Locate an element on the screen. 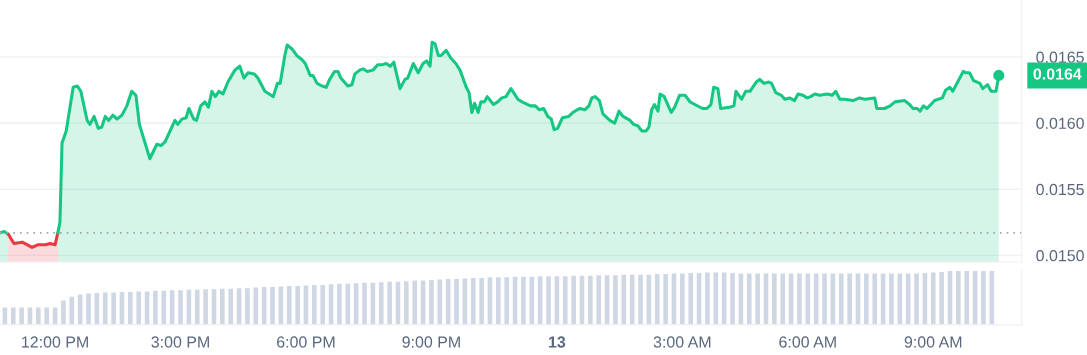  y-tick-label: 0.0155 is located at coordinates (1060, 189).